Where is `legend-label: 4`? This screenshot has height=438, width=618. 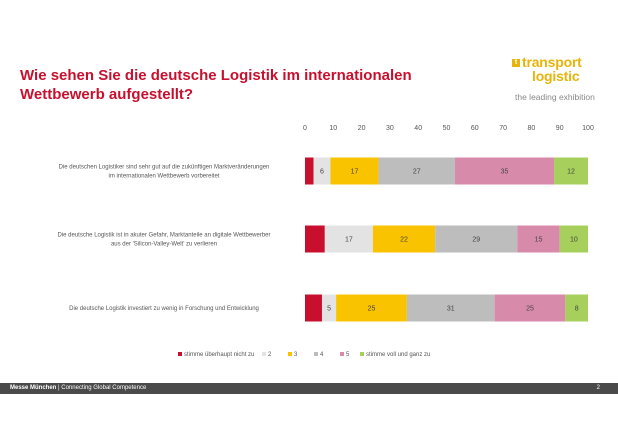 legend-label: 4 is located at coordinates (322, 355).